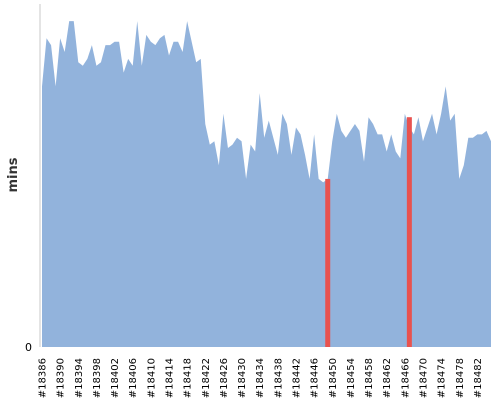 The width and height of the screenshot is (500, 400). Describe the element at coordinates (79, 378) in the screenshot. I see `x-tick-label: #18394` at that location.